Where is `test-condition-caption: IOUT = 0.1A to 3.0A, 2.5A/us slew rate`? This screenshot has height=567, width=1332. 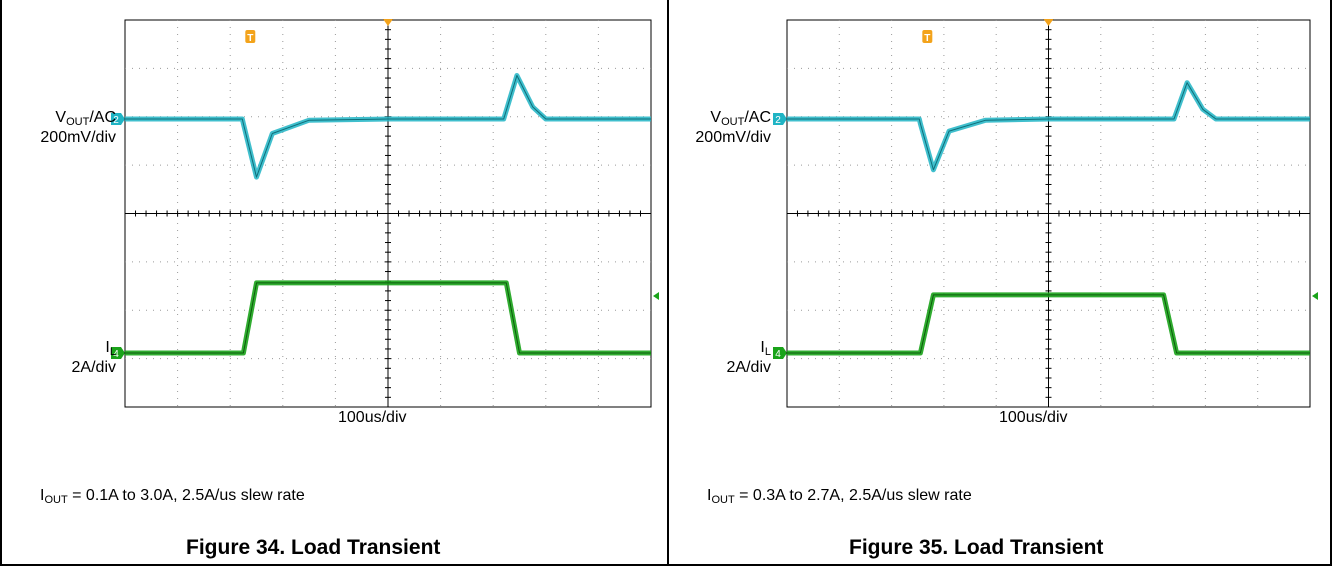
test-condition-caption: IOUT = 0.1A to 3.0A, 2.5A/us slew rate is located at coordinates (172, 496).